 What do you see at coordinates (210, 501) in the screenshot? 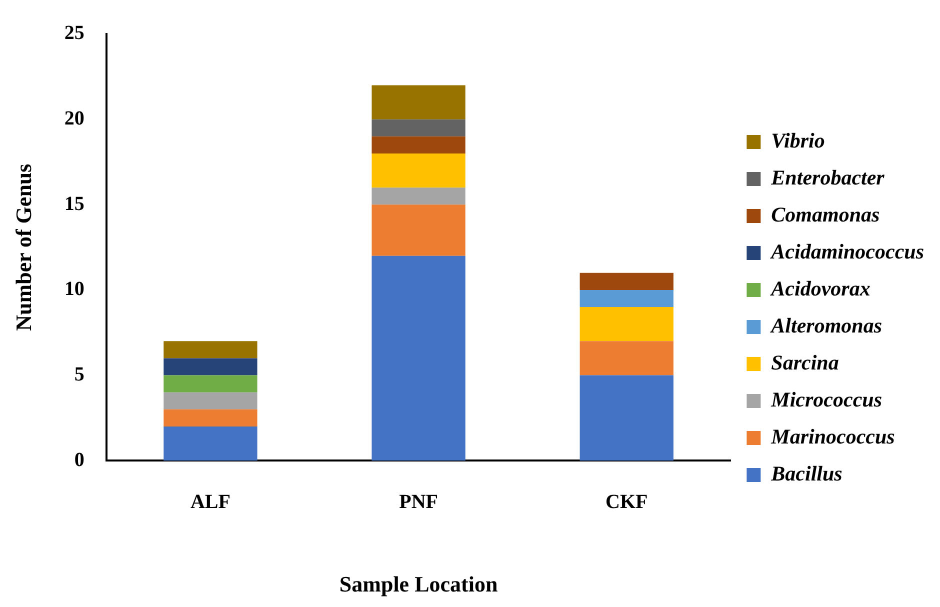
I see `x-tick-label: ALF` at bounding box center [210, 501].